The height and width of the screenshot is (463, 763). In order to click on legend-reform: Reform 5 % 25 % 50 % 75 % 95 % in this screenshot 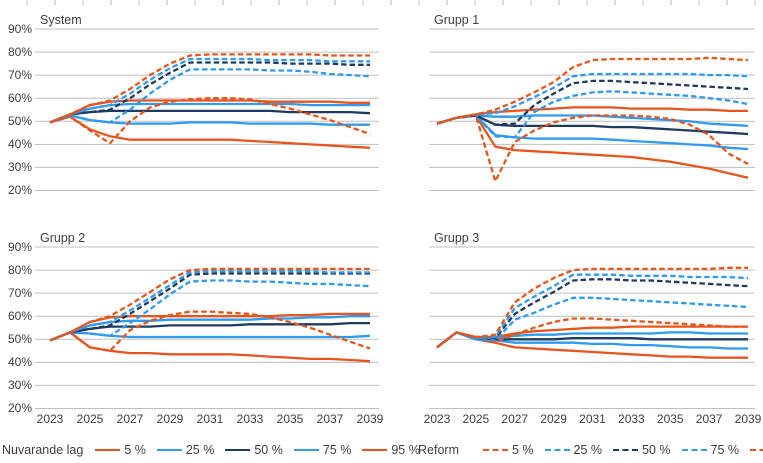, I will do `click(590, 450)`.